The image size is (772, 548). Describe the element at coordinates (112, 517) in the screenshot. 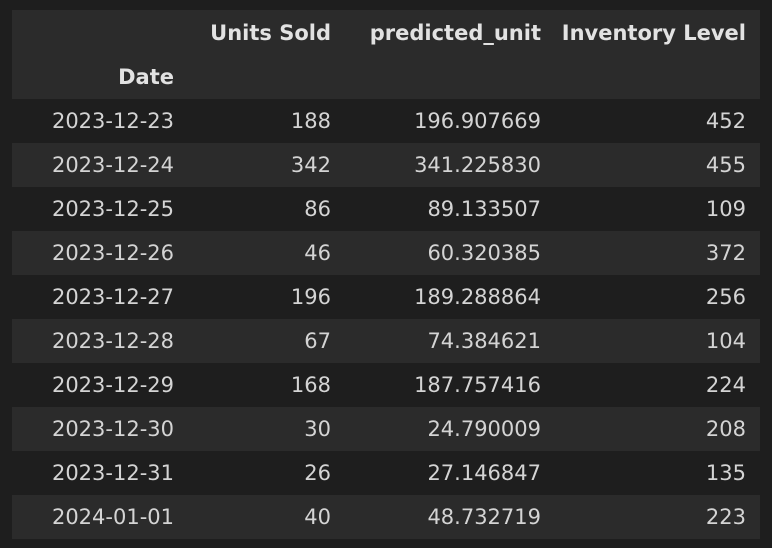

I see `date-cell: 2024-01-01` at that location.